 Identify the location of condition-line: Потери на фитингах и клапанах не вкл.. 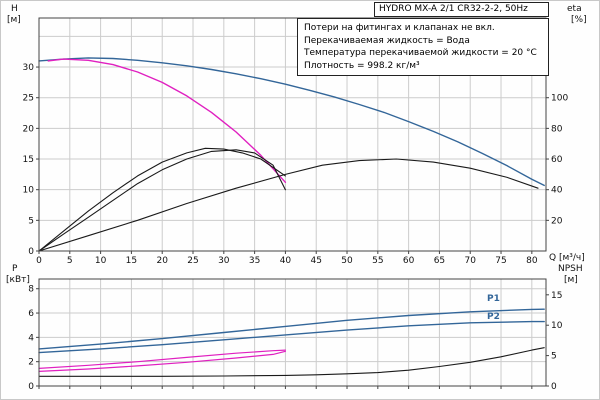
(399, 28).